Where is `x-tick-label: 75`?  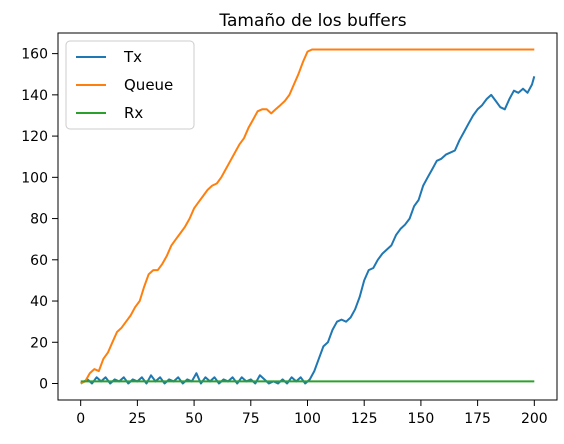 x-tick-label: 75 is located at coordinates (251, 419).